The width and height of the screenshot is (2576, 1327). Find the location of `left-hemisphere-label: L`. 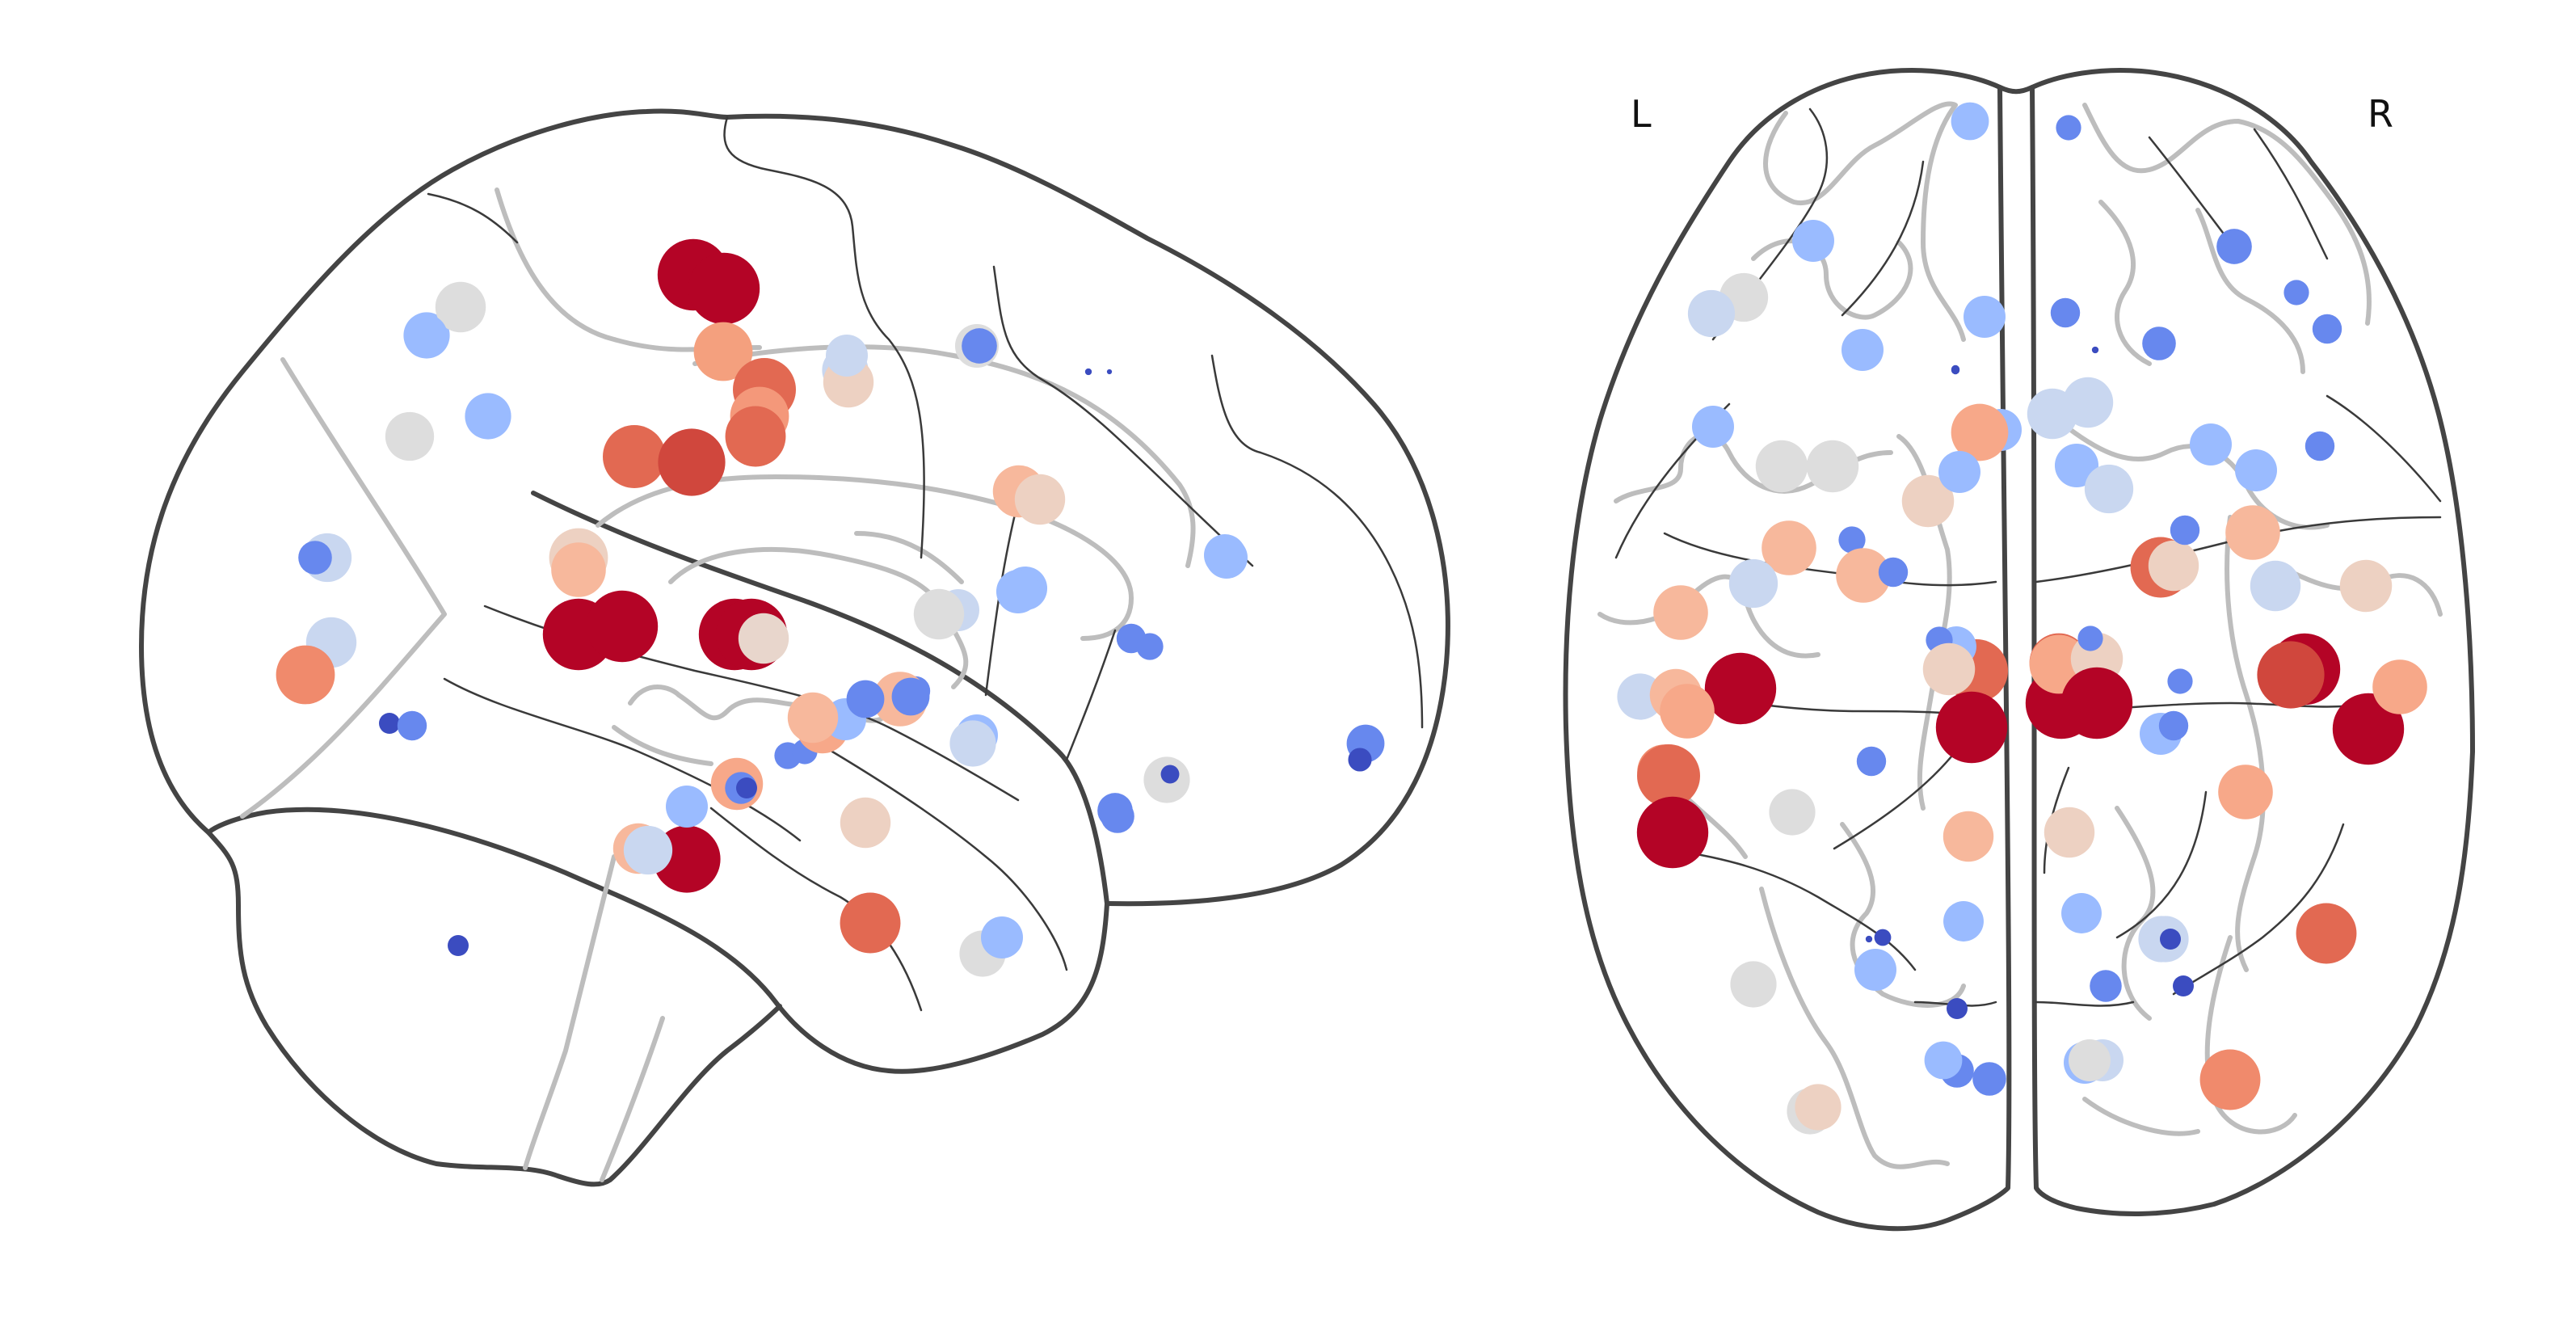

left-hemisphere-label: L is located at coordinates (1641, 114).